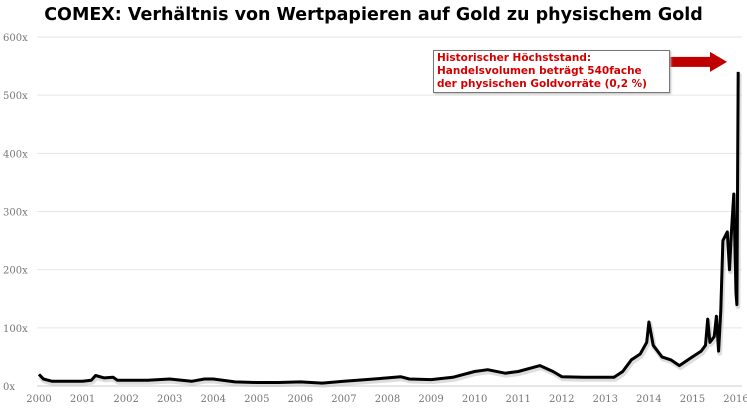 The height and width of the screenshot is (420, 747). I want to click on x-tick-label: 2012, so click(561, 399).